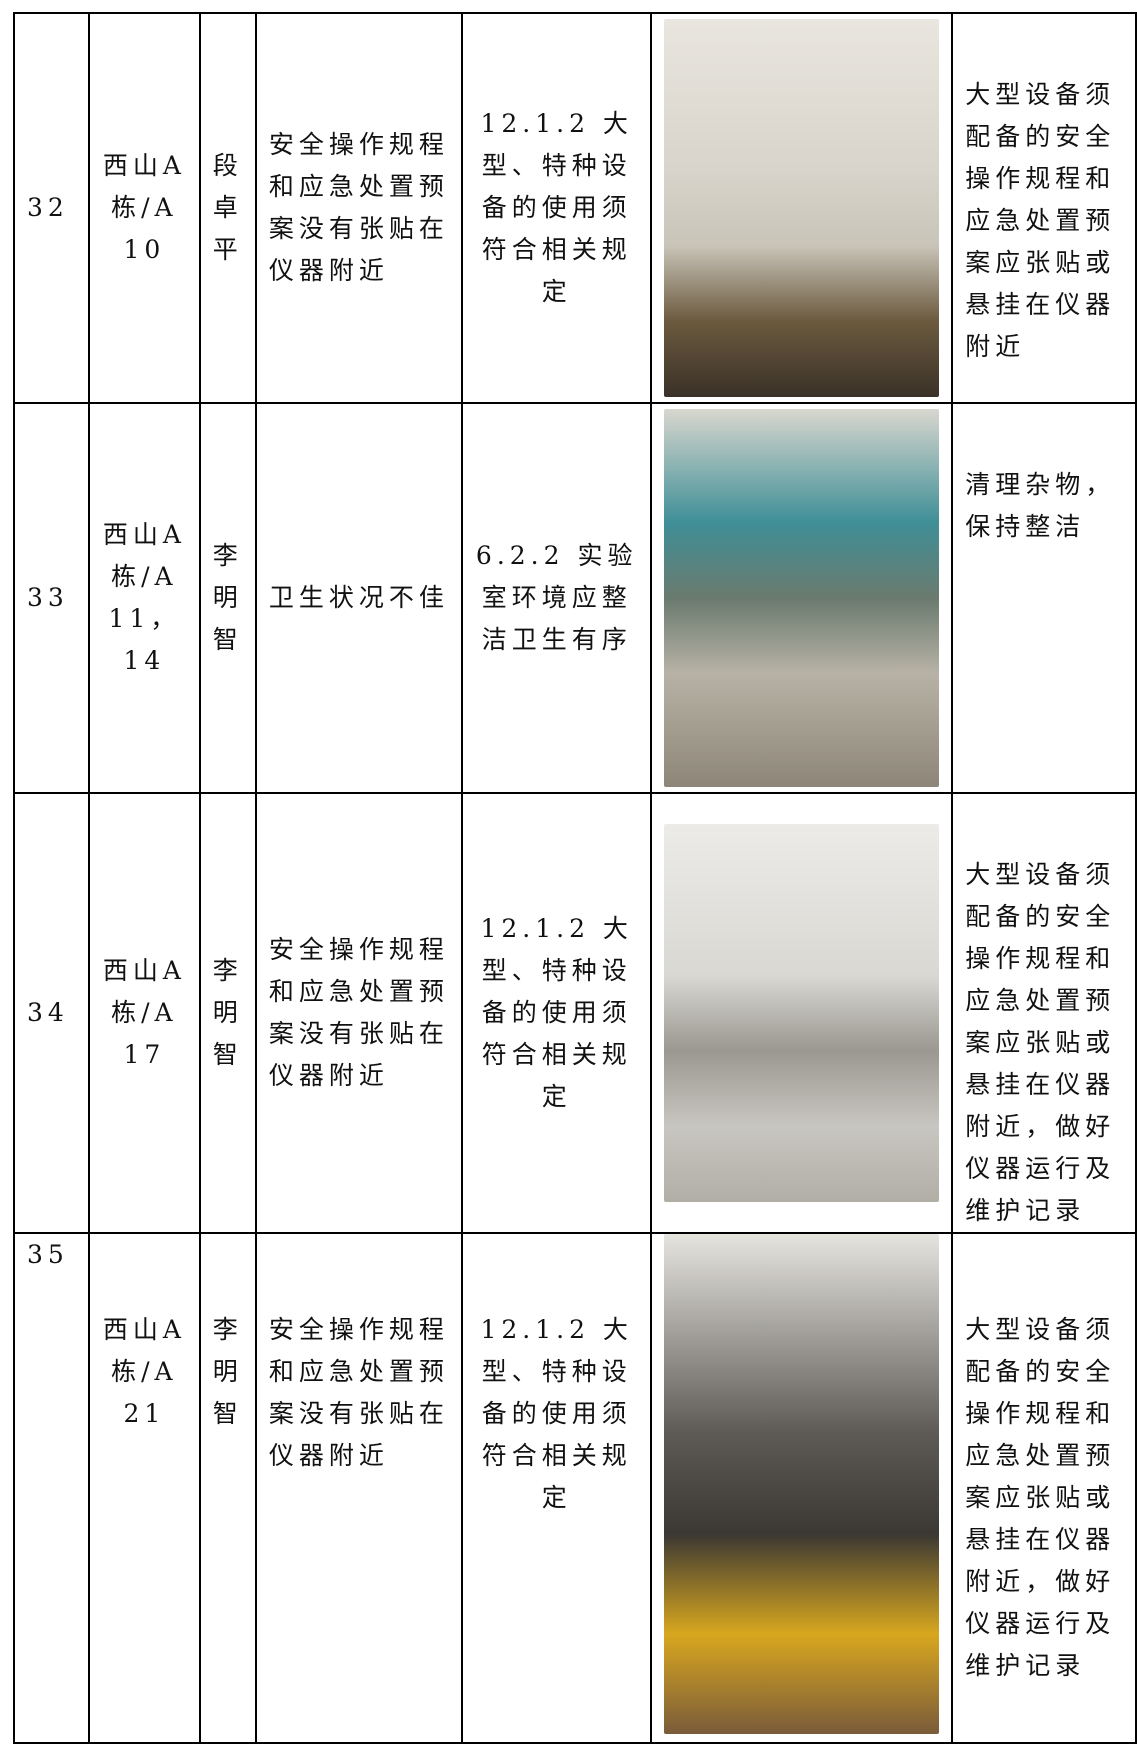 This screenshot has width=1137, height=1744. Describe the element at coordinates (557, 598) in the screenshot. I see `basis: 6.2.2 实验室环境应整洁卫生有序` at that location.